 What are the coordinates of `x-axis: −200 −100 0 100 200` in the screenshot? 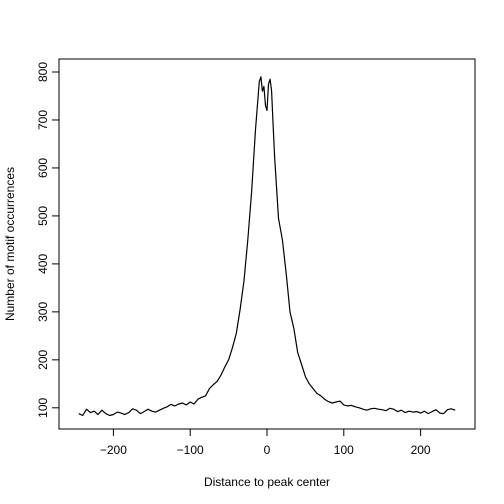 It's located at (265, 443).